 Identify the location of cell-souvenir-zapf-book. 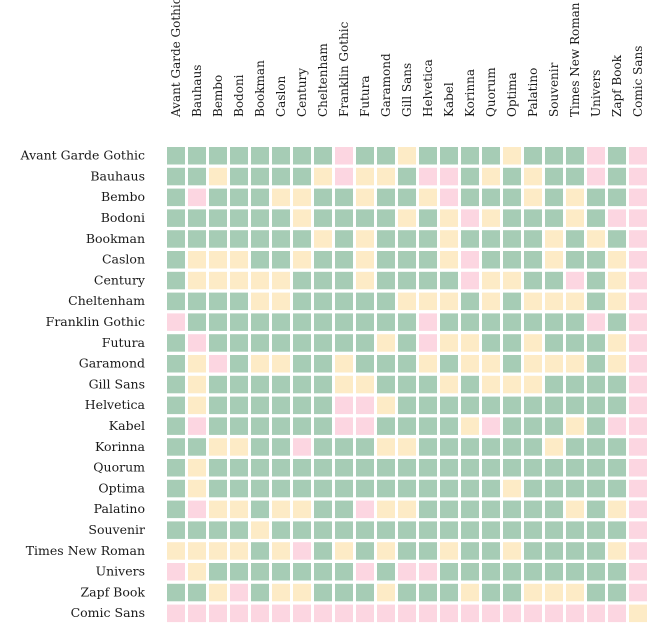
(617, 530).